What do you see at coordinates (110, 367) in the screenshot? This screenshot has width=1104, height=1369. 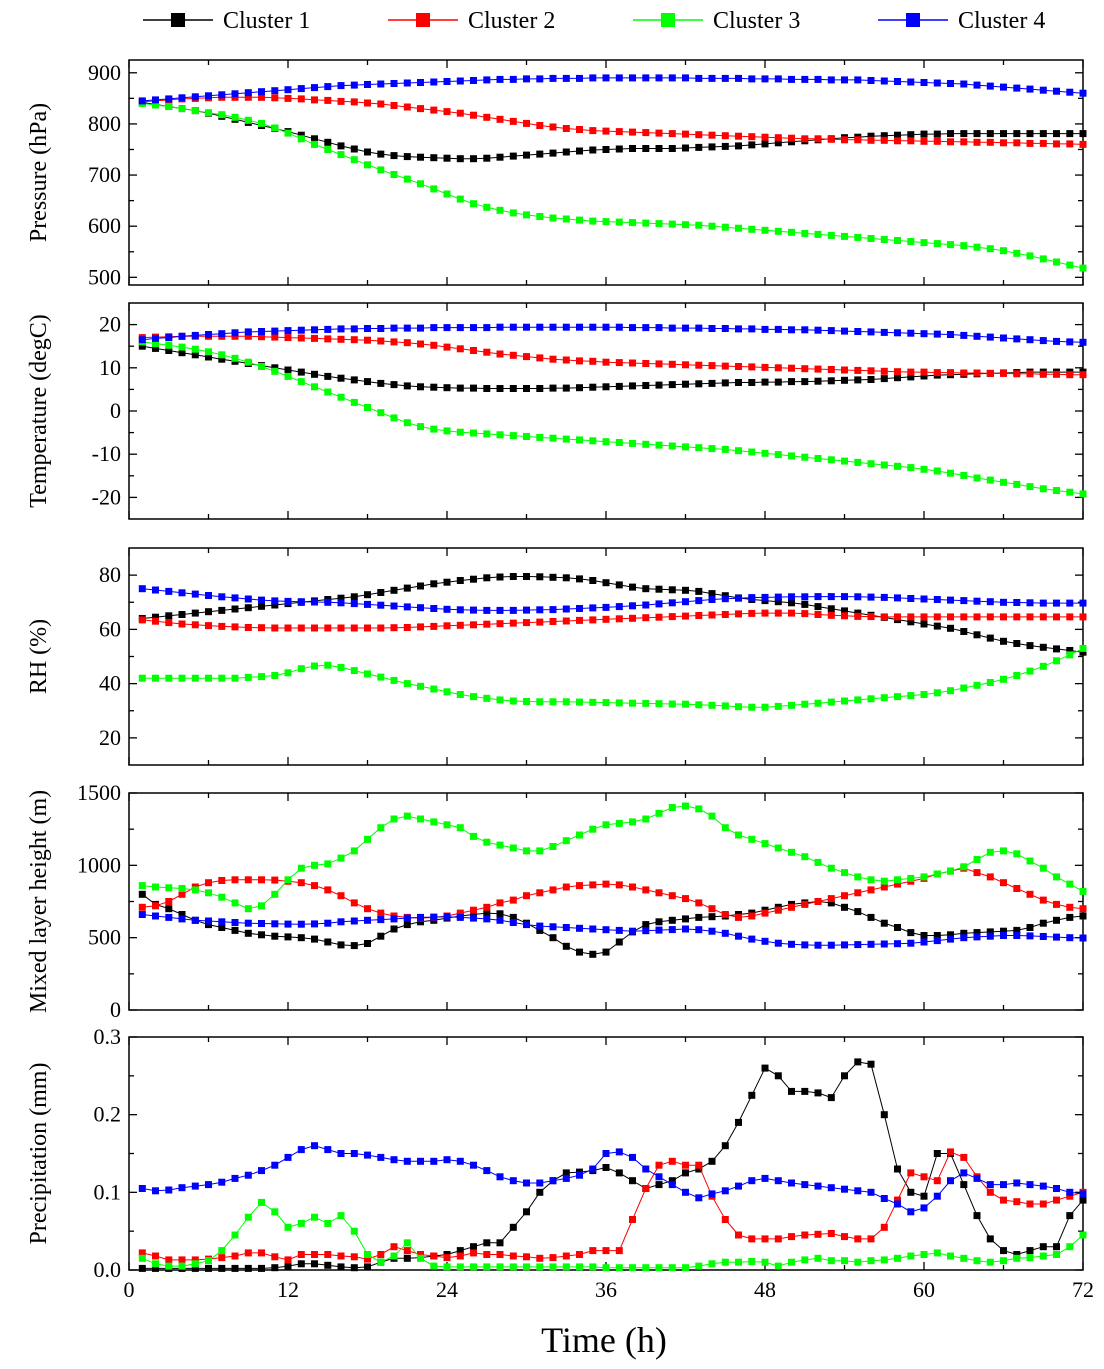 I see `y-tick-label: 10` at bounding box center [110, 367].